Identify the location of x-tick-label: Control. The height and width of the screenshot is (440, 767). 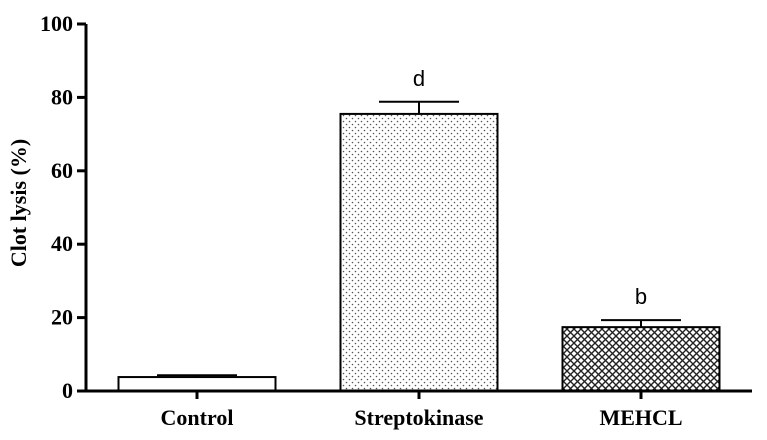
(197, 417).